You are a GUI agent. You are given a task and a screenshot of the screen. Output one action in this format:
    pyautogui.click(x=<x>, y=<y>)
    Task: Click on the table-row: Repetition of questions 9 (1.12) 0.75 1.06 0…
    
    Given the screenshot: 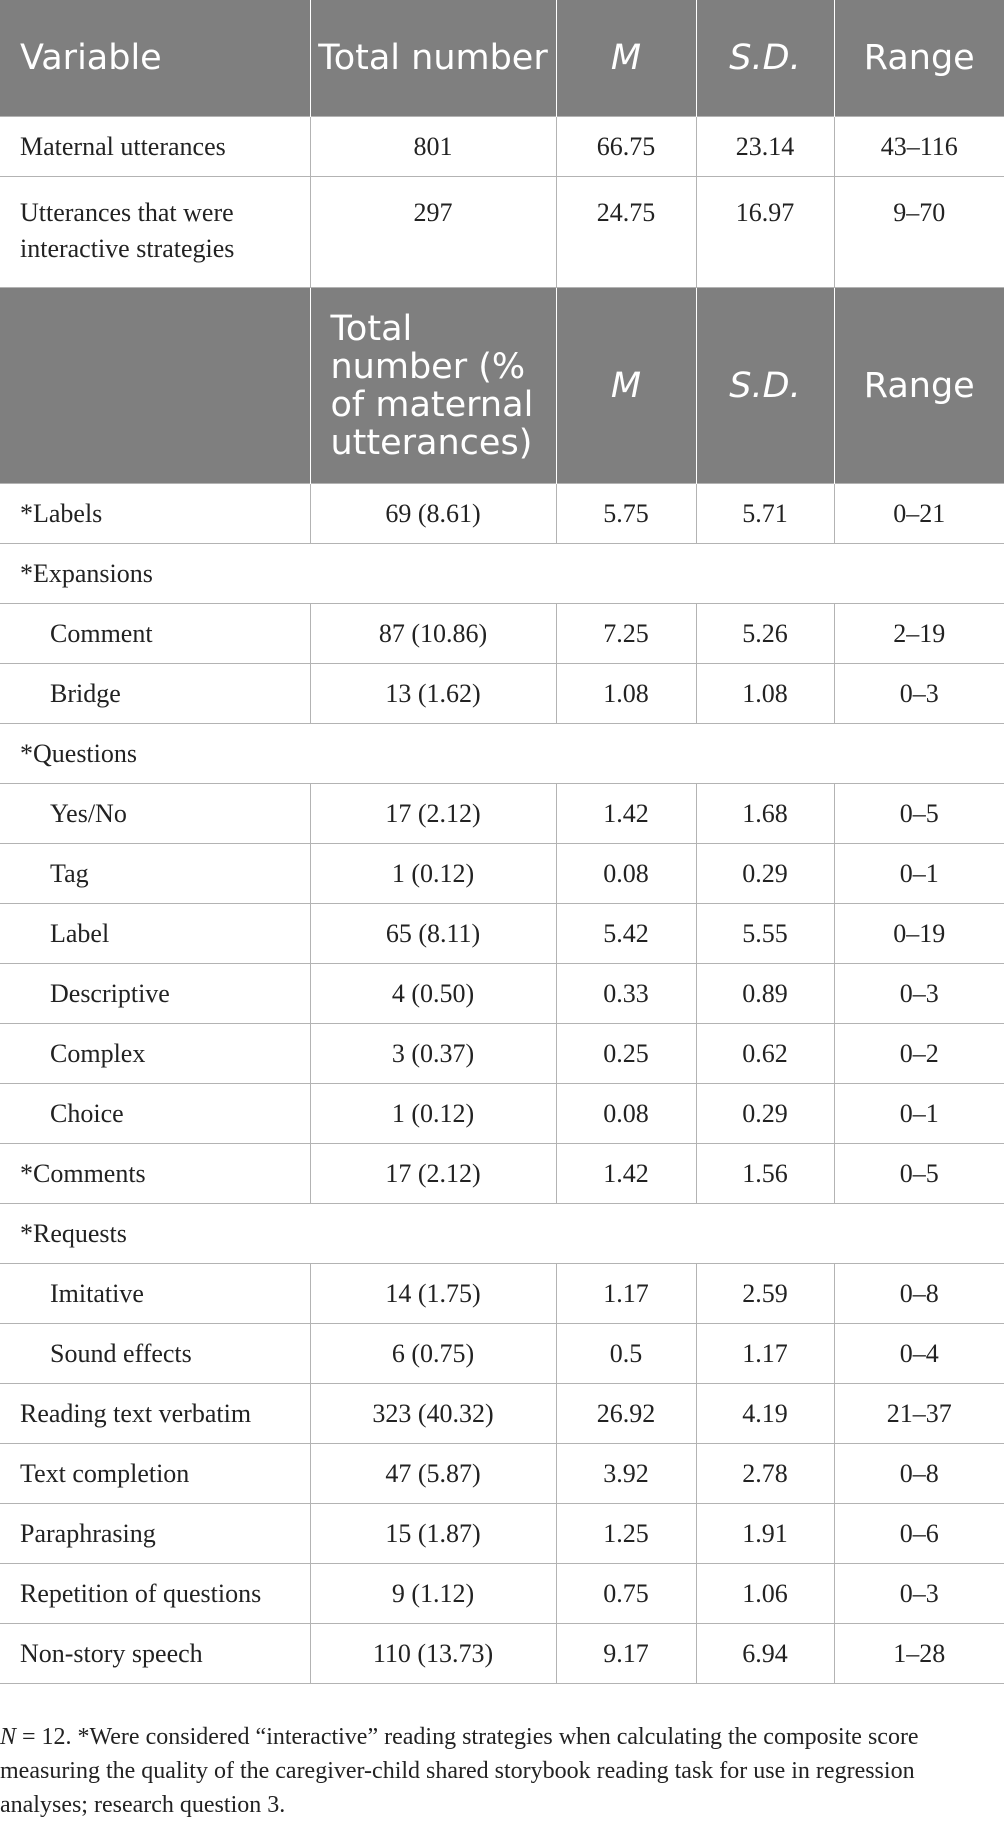 What is the action you would take?
    pyautogui.click(x=502, y=1593)
    